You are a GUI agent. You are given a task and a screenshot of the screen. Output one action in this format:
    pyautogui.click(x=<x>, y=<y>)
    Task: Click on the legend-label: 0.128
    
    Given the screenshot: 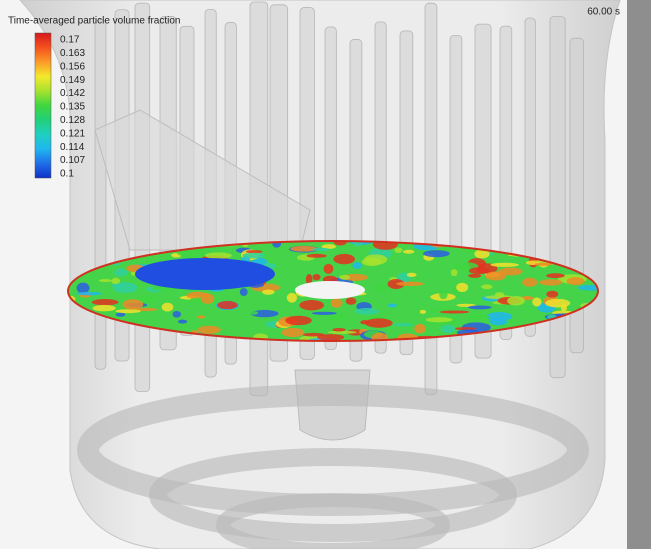 What is the action you would take?
    pyautogui.click(x=72, y=120)
    